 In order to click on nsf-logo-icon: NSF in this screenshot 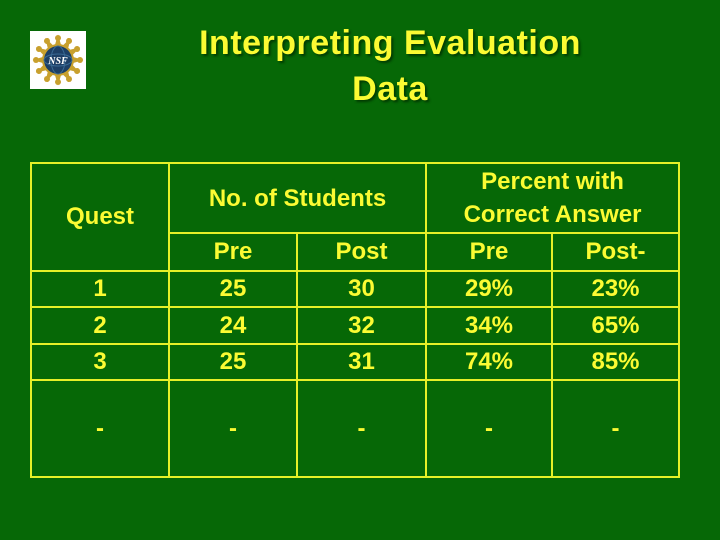, I will do `click(58, 60)`.